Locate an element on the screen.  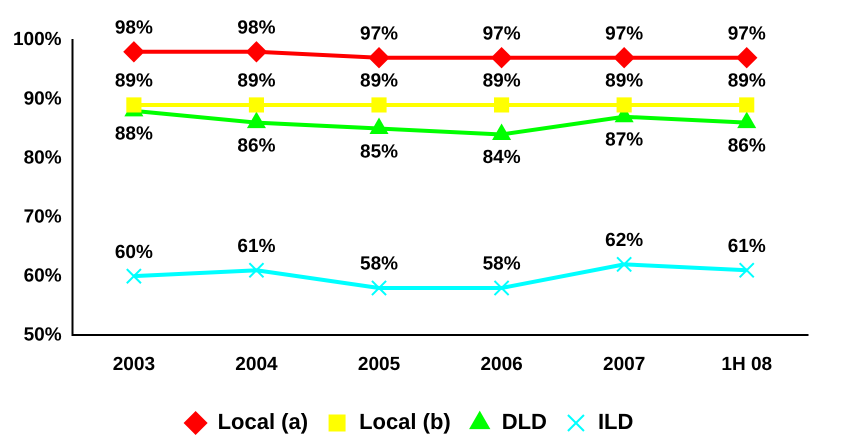
x-tick-label: 2003 is located at coordinates (134, 364).